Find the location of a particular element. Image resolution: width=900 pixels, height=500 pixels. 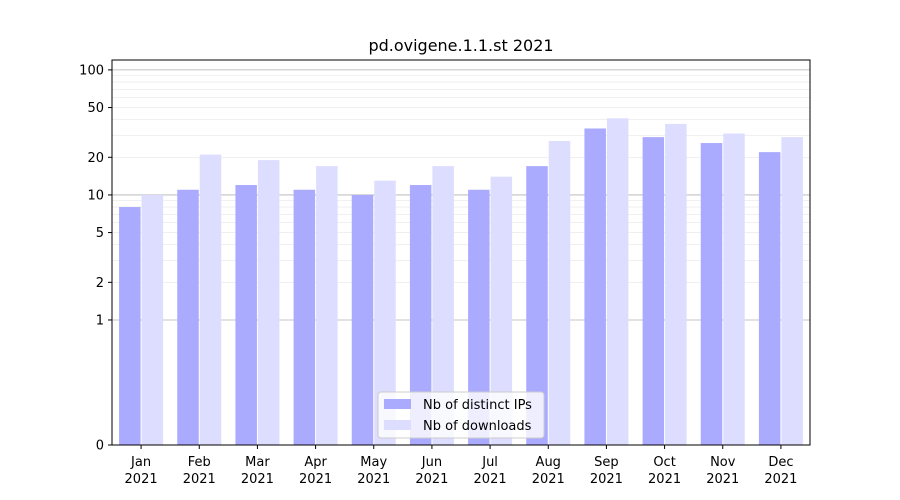

legend-box is located at coordinates (461, 415).